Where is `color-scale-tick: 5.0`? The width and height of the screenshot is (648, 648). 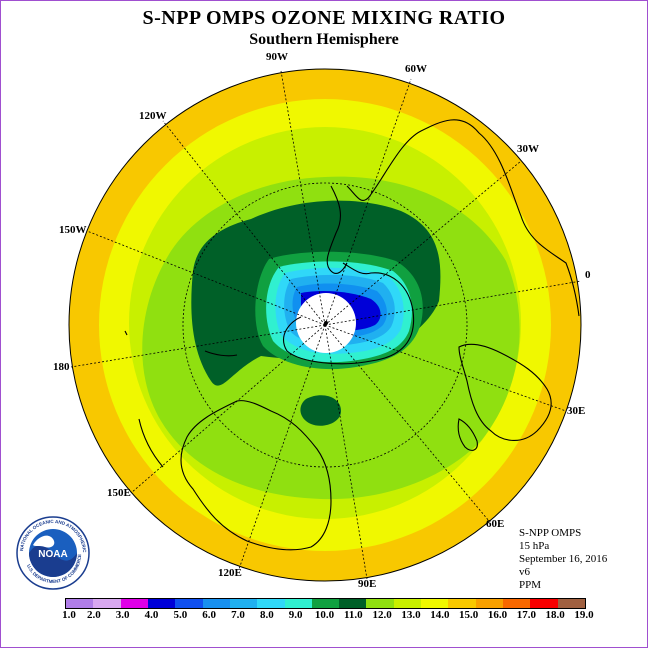
color-scale-tick: 5.0 is located at coordinates (180, 615).